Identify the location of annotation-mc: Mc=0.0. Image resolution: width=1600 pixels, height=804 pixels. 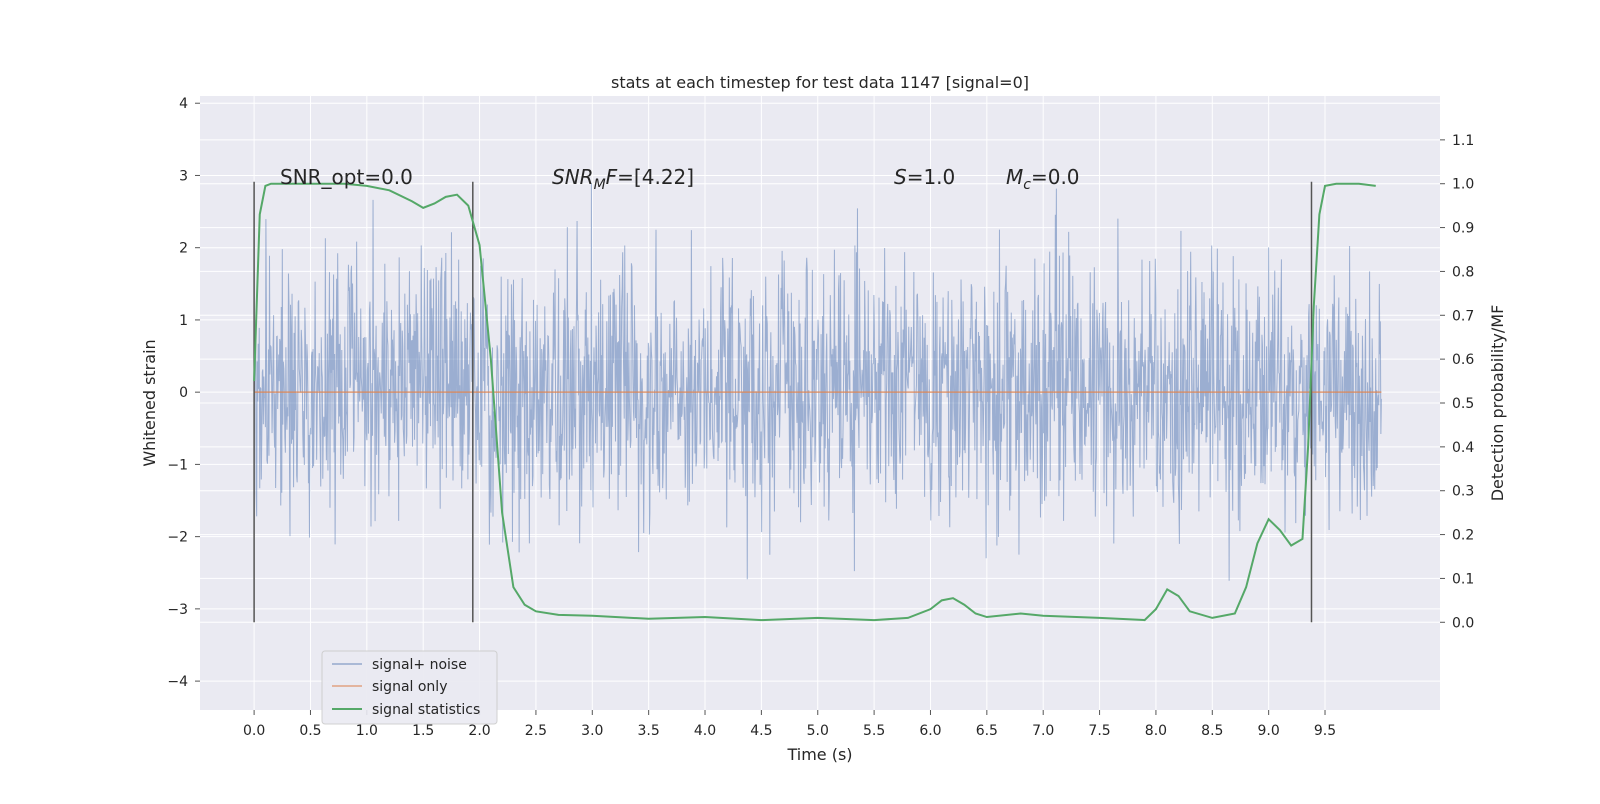
(1043, 179).